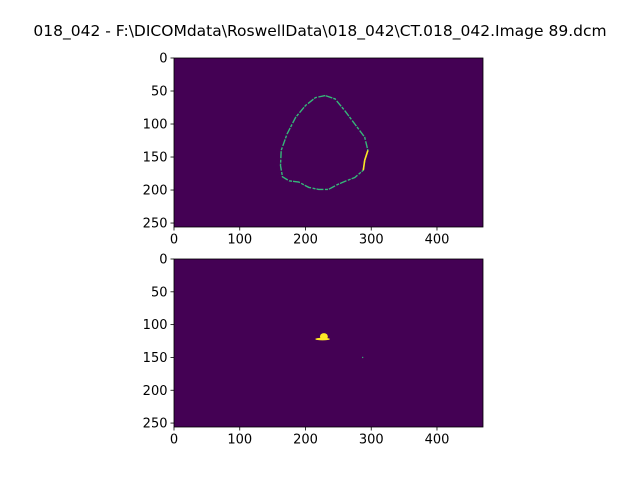 The width and height of the screenshot is (640, 480). What do you see at coordinates (363, 357) in the screenshot?
I see `speck-mark` at bounding box center [363, 357].